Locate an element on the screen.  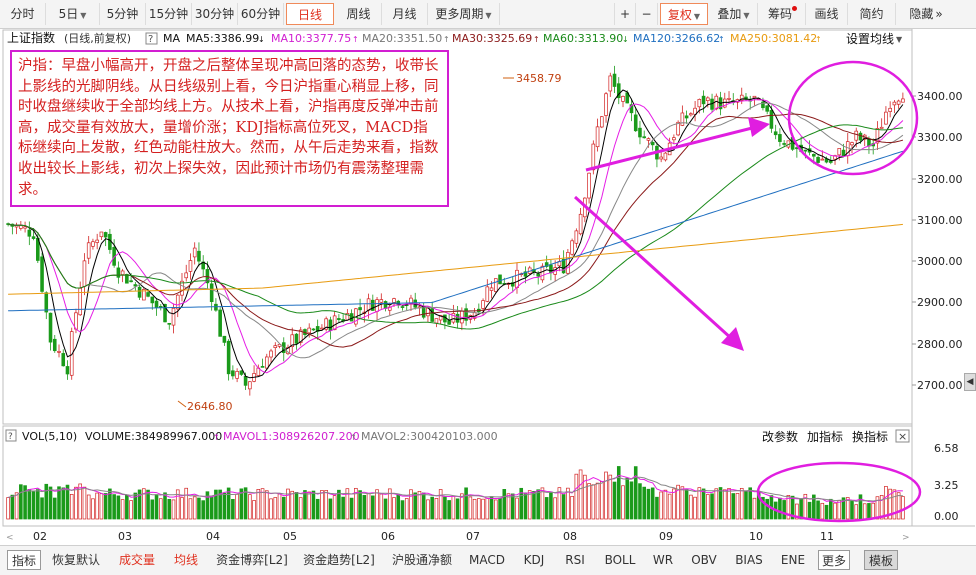
diejia-button: 叠加 ▼ is located at coordinates (734, 14).